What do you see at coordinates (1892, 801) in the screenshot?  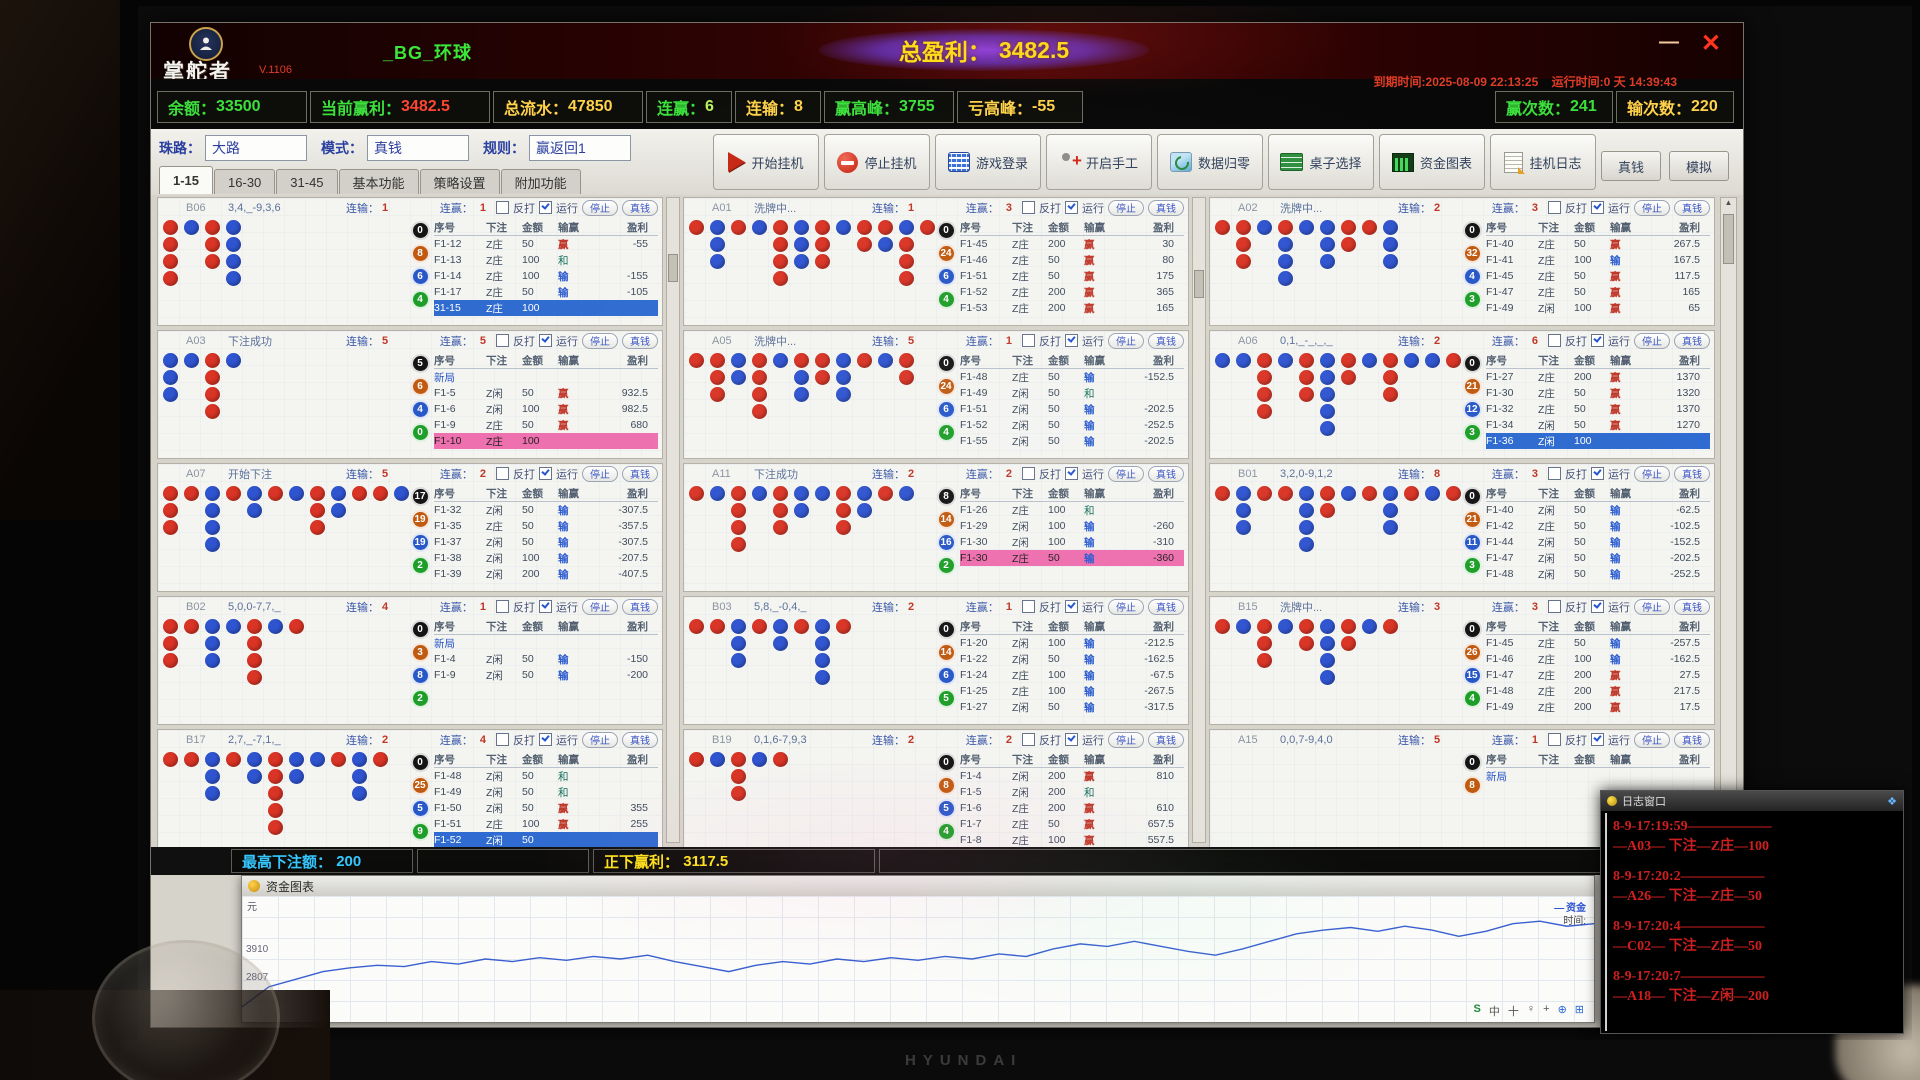 I see `log-window-button-icon: ❖` at bounding box center [1892, 801].